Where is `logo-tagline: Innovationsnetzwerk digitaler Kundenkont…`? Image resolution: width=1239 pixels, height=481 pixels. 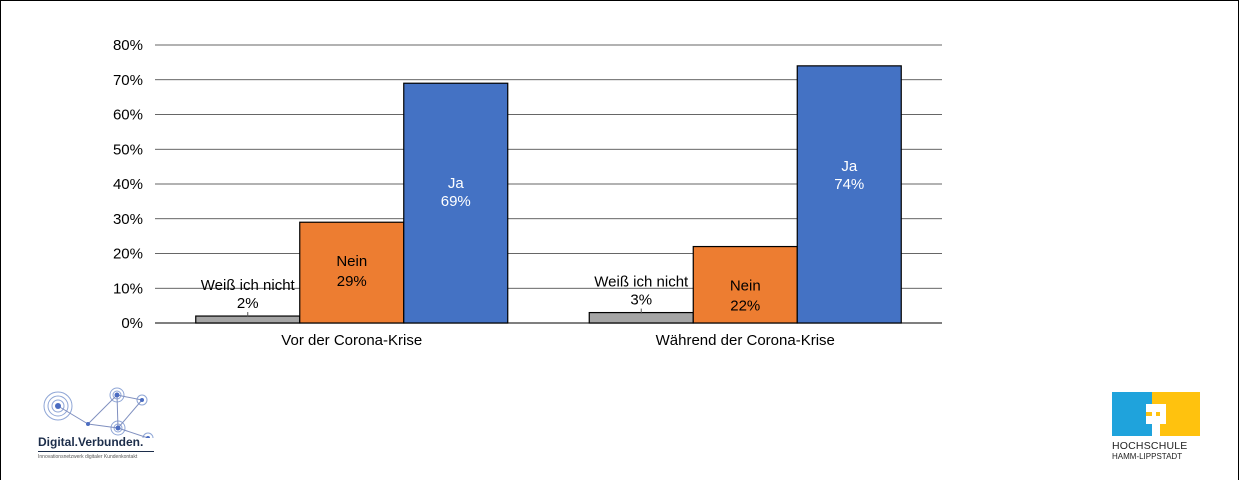
logo-tagline: Innovationsnetzwerk digitaler Kundenkont… is located at coordinates (88, 457).